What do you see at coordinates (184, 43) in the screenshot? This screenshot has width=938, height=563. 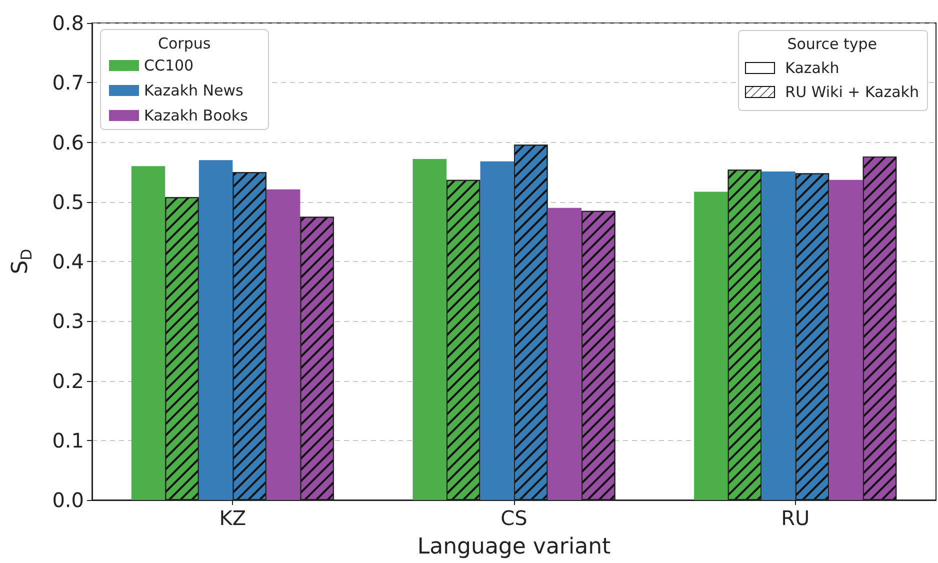 I see `legend-title: Corpus` at bounding box center [184, 43].